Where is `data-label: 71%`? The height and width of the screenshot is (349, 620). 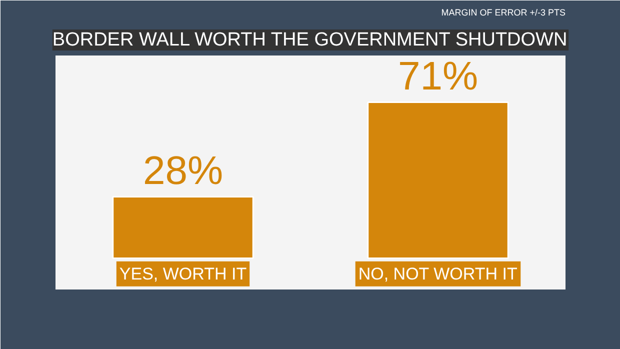 data-label: 71% is located at coordinates (438, 76).